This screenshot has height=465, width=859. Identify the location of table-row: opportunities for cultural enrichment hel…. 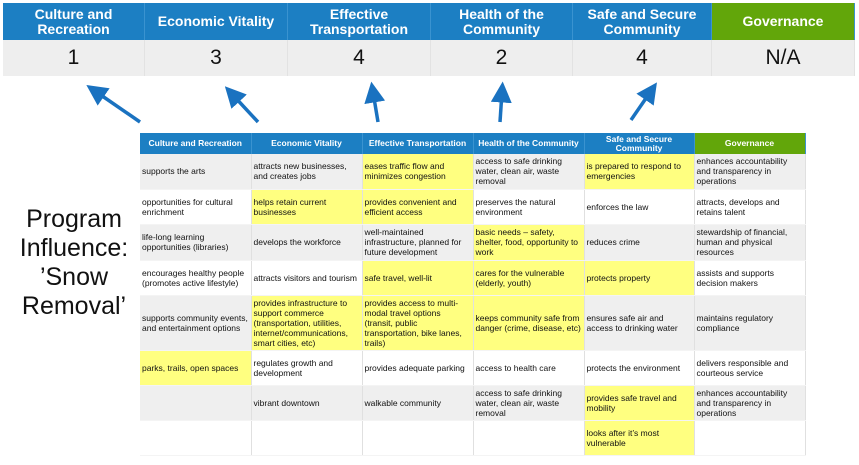
(473, 207).